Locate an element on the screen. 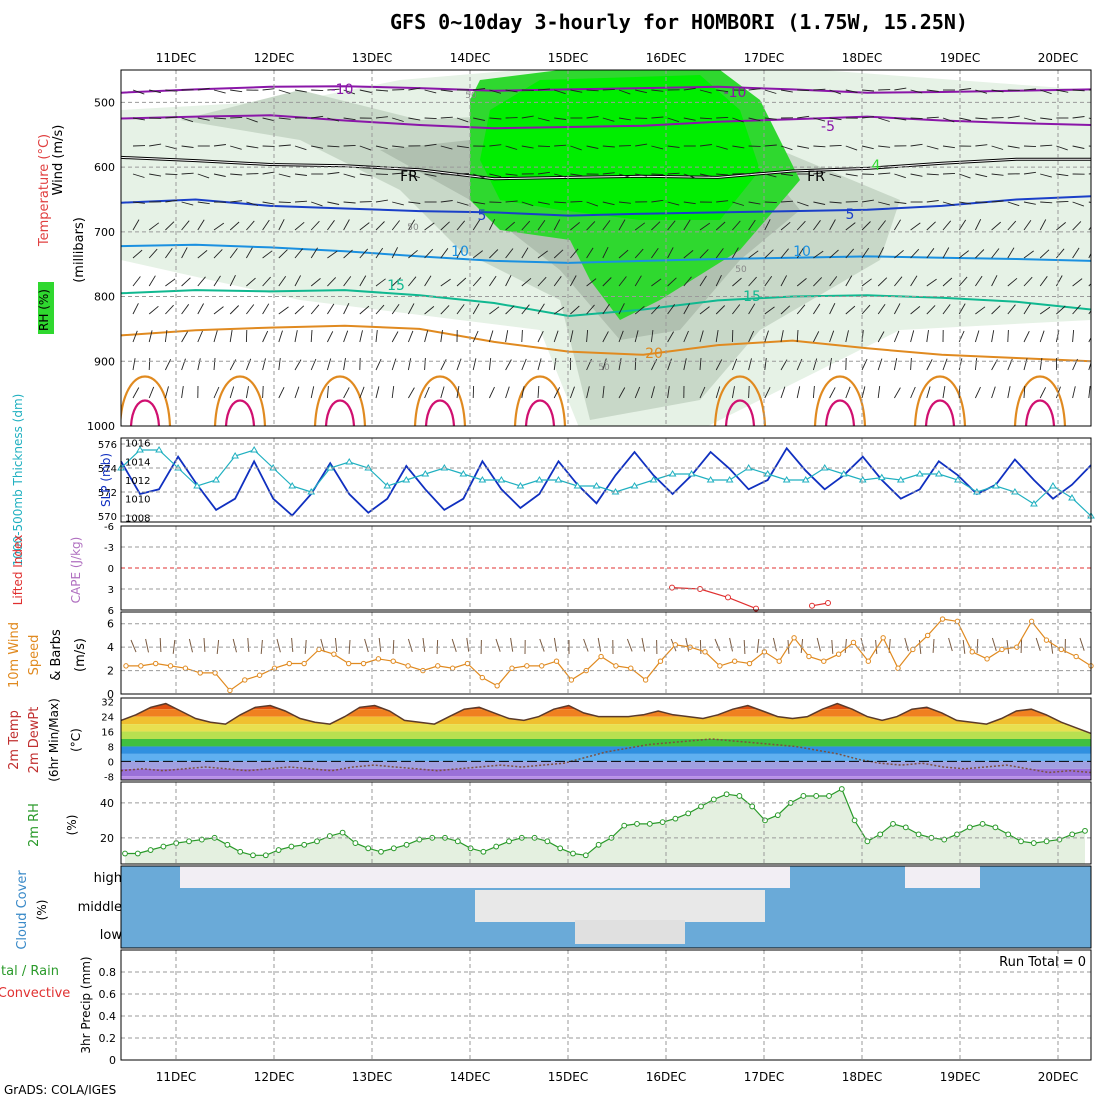 The height and width of the screenshot is (1100, 1100). cloud-low-clear is located at coordinates (630, 932).